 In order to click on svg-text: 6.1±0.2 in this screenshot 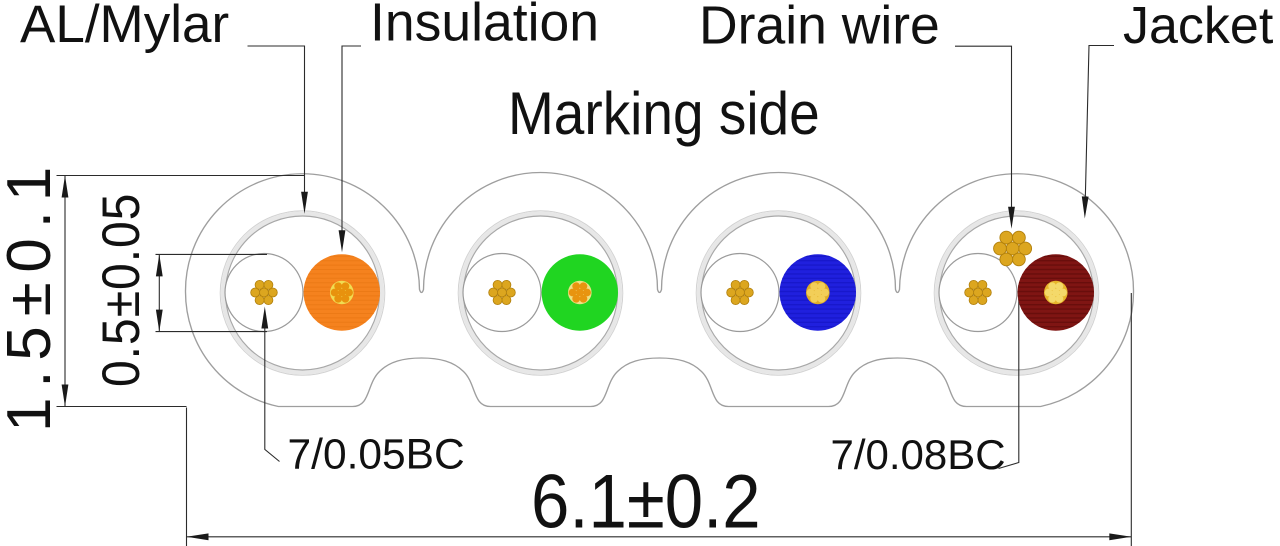, I will do `click(646, 501)`.